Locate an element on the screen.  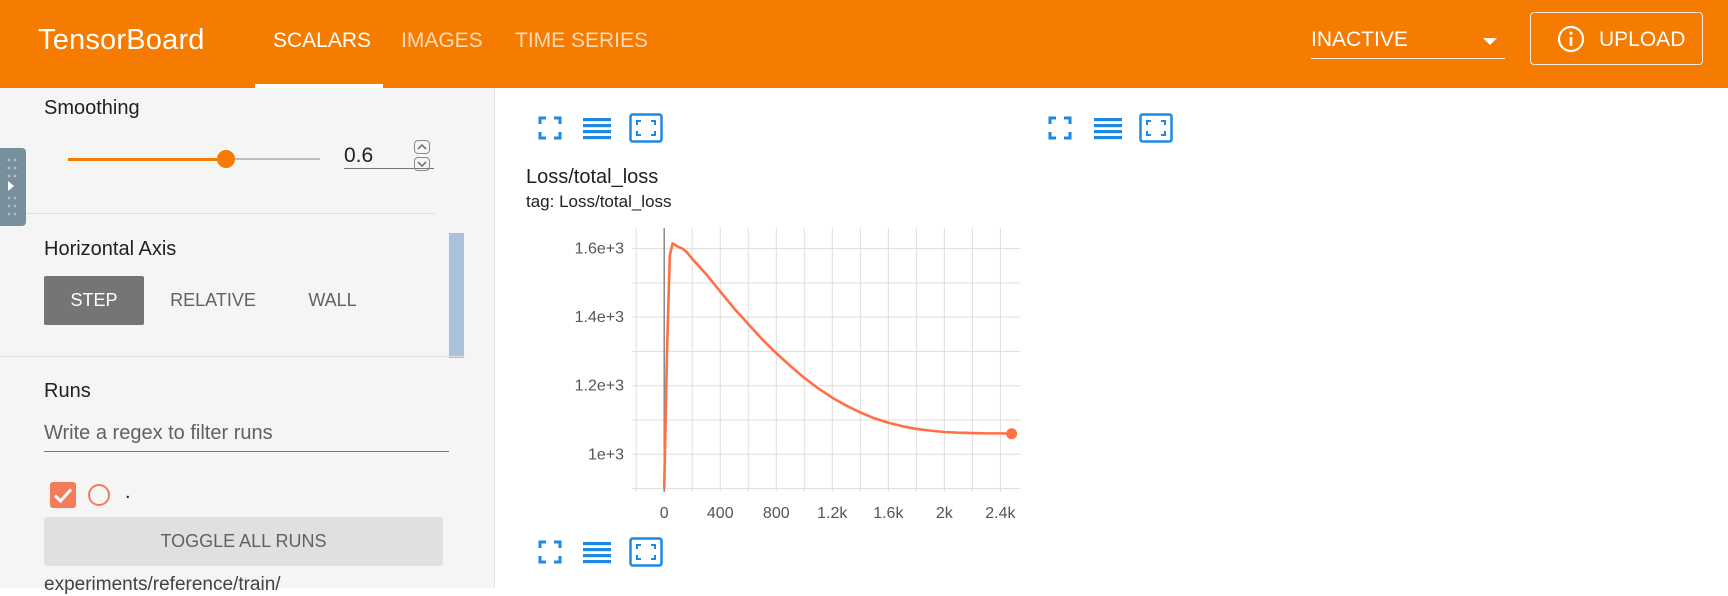
x-tick-label: 400 is located at coordinates (720, 513).